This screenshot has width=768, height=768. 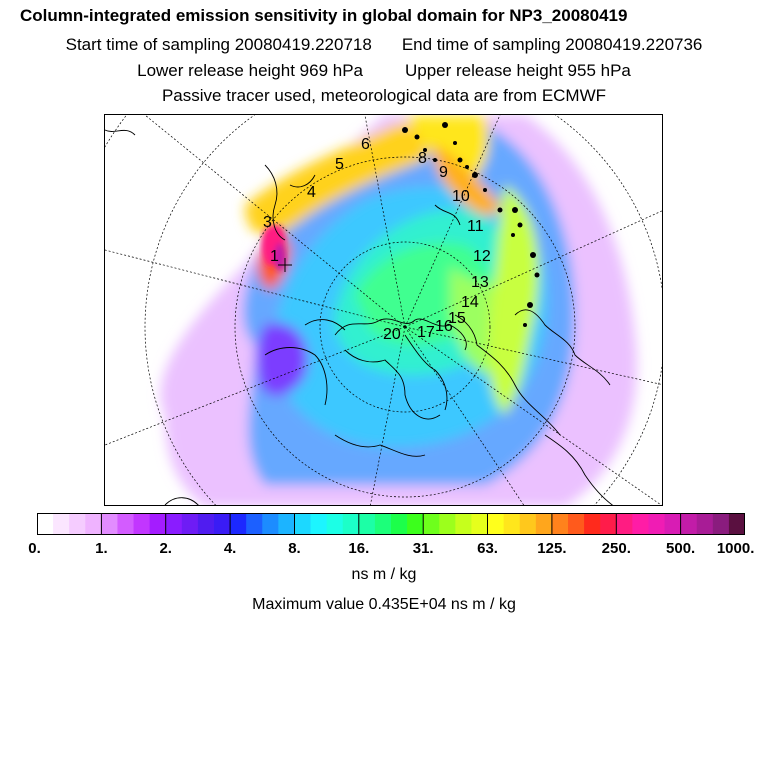 What do you see at coordinates (518, 70) in the screenshot?
I see `upper-release-height: Upper release height 955 hPa` at bounding box center [518, 70].